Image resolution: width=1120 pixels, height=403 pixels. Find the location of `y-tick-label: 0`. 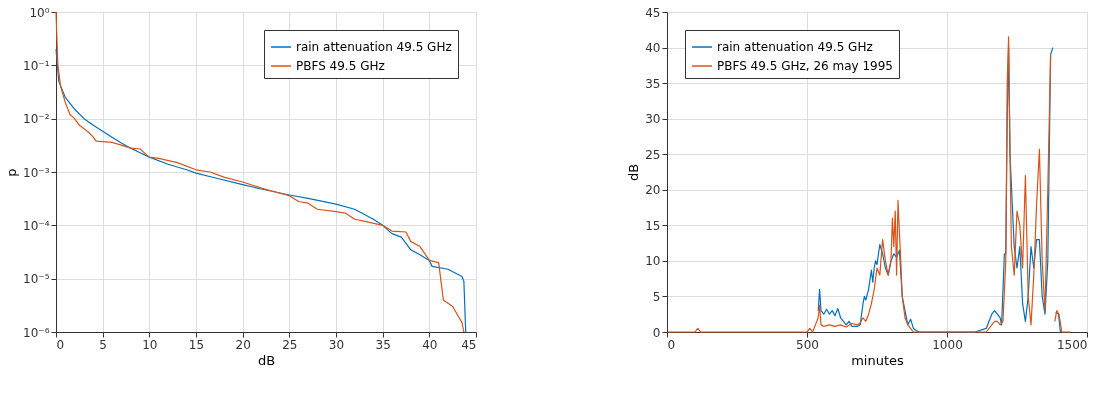

y-tick-label: 0 is located at coordinates (656, 332).